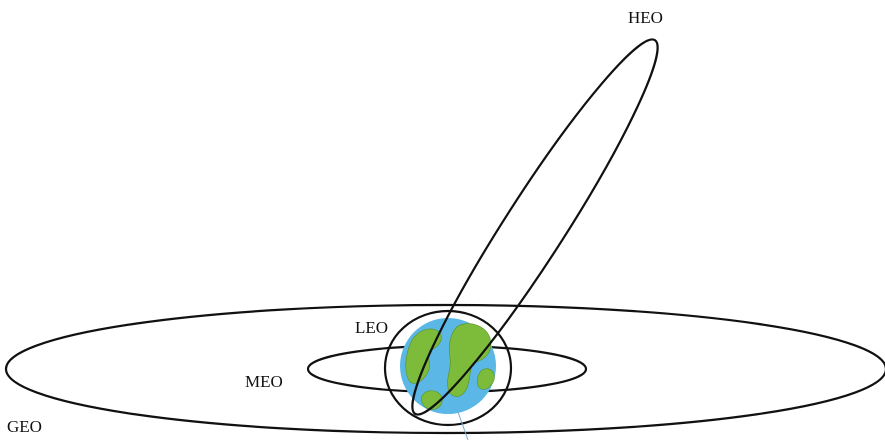 This screenshot has height=442, width=885. What do you see at coordinates (485, 379) in the screenshot?
I see `earth-continent-east` at bounding box center [485, 379].